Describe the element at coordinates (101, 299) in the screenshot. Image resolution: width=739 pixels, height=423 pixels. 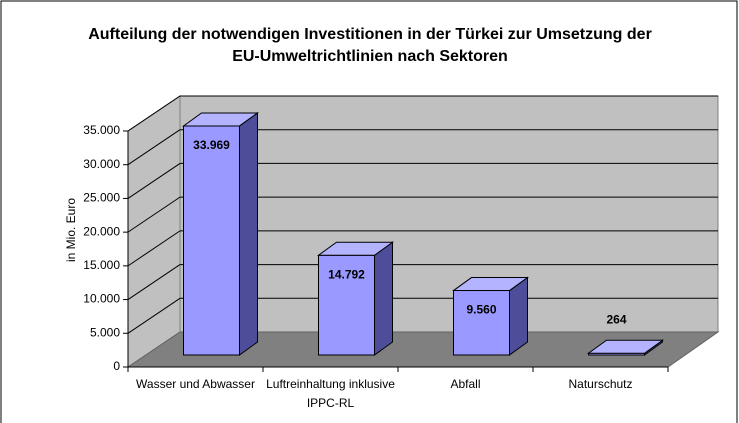
I see `y-tick-label: 10.000` at that location.